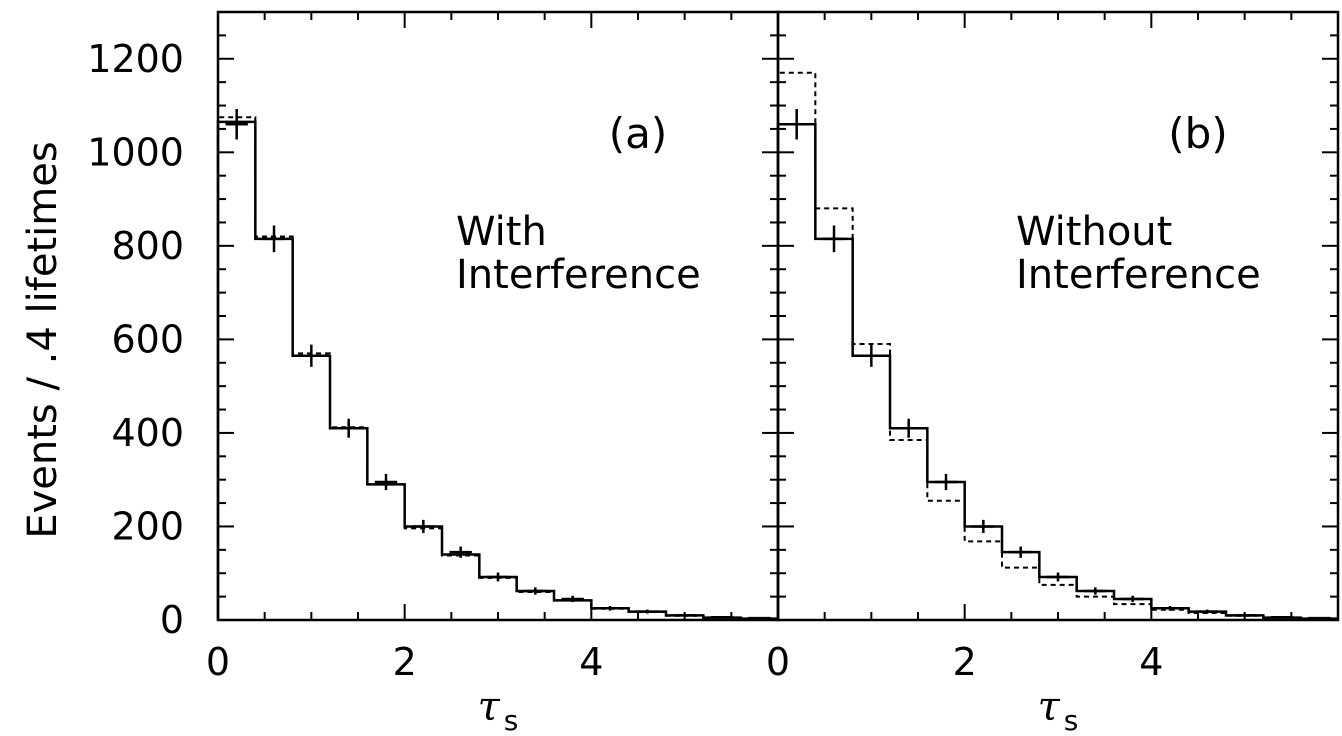 The height and width of the screenshot is (736, 1342). Describe the element at coordinates (147, 339) in the screenshot. I see `y-tick-label: 600` at that location.